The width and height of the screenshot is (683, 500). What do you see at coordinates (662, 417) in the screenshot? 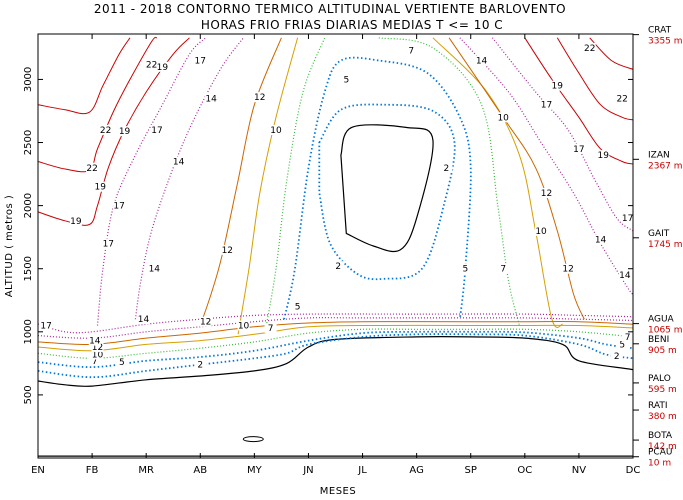
I see `station-altitude: 380 m` at bounding box center [662, 417].